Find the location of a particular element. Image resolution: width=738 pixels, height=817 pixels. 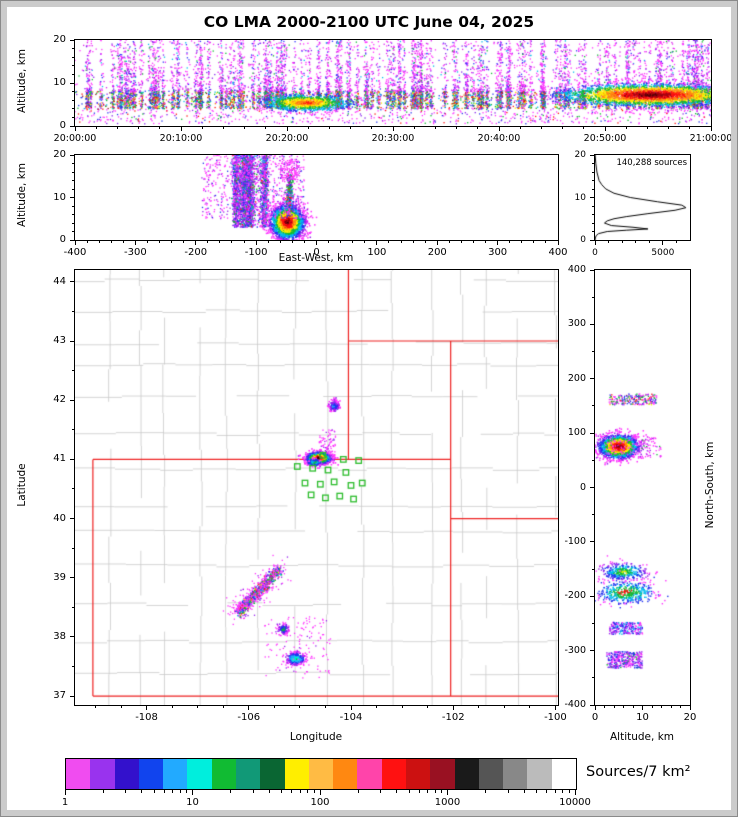

tick-label: 38 is located at coordinates (59, 636).